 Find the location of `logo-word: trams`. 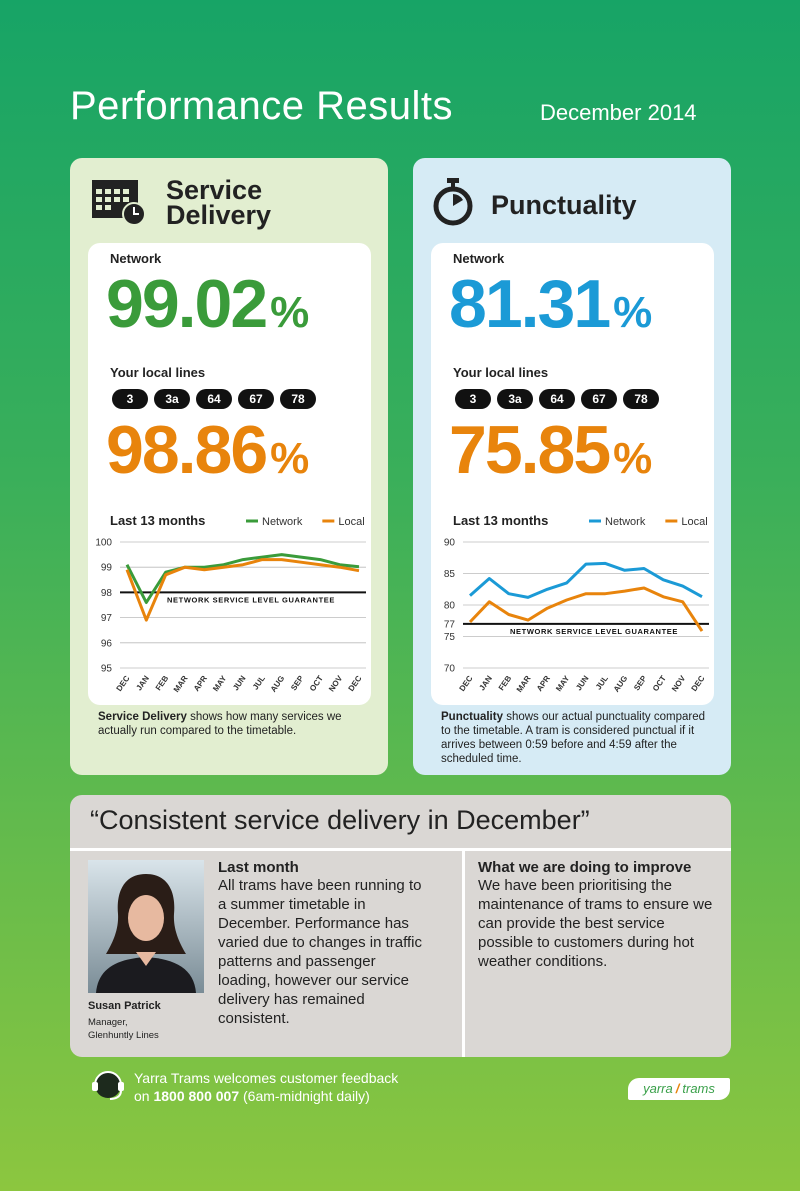

logo-word: trams is located at coordinates (698, 1088).